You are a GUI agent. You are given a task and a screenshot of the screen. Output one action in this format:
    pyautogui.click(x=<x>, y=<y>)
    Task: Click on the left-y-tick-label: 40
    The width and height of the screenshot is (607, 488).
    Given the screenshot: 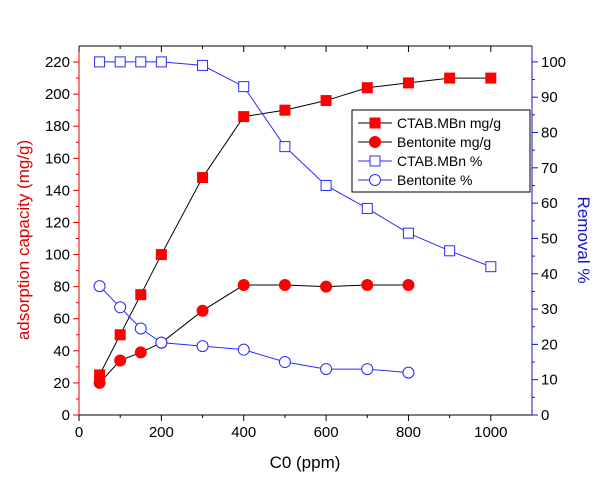 What is the action you would take?
    pyautogui.click(x=61, y=351)
    